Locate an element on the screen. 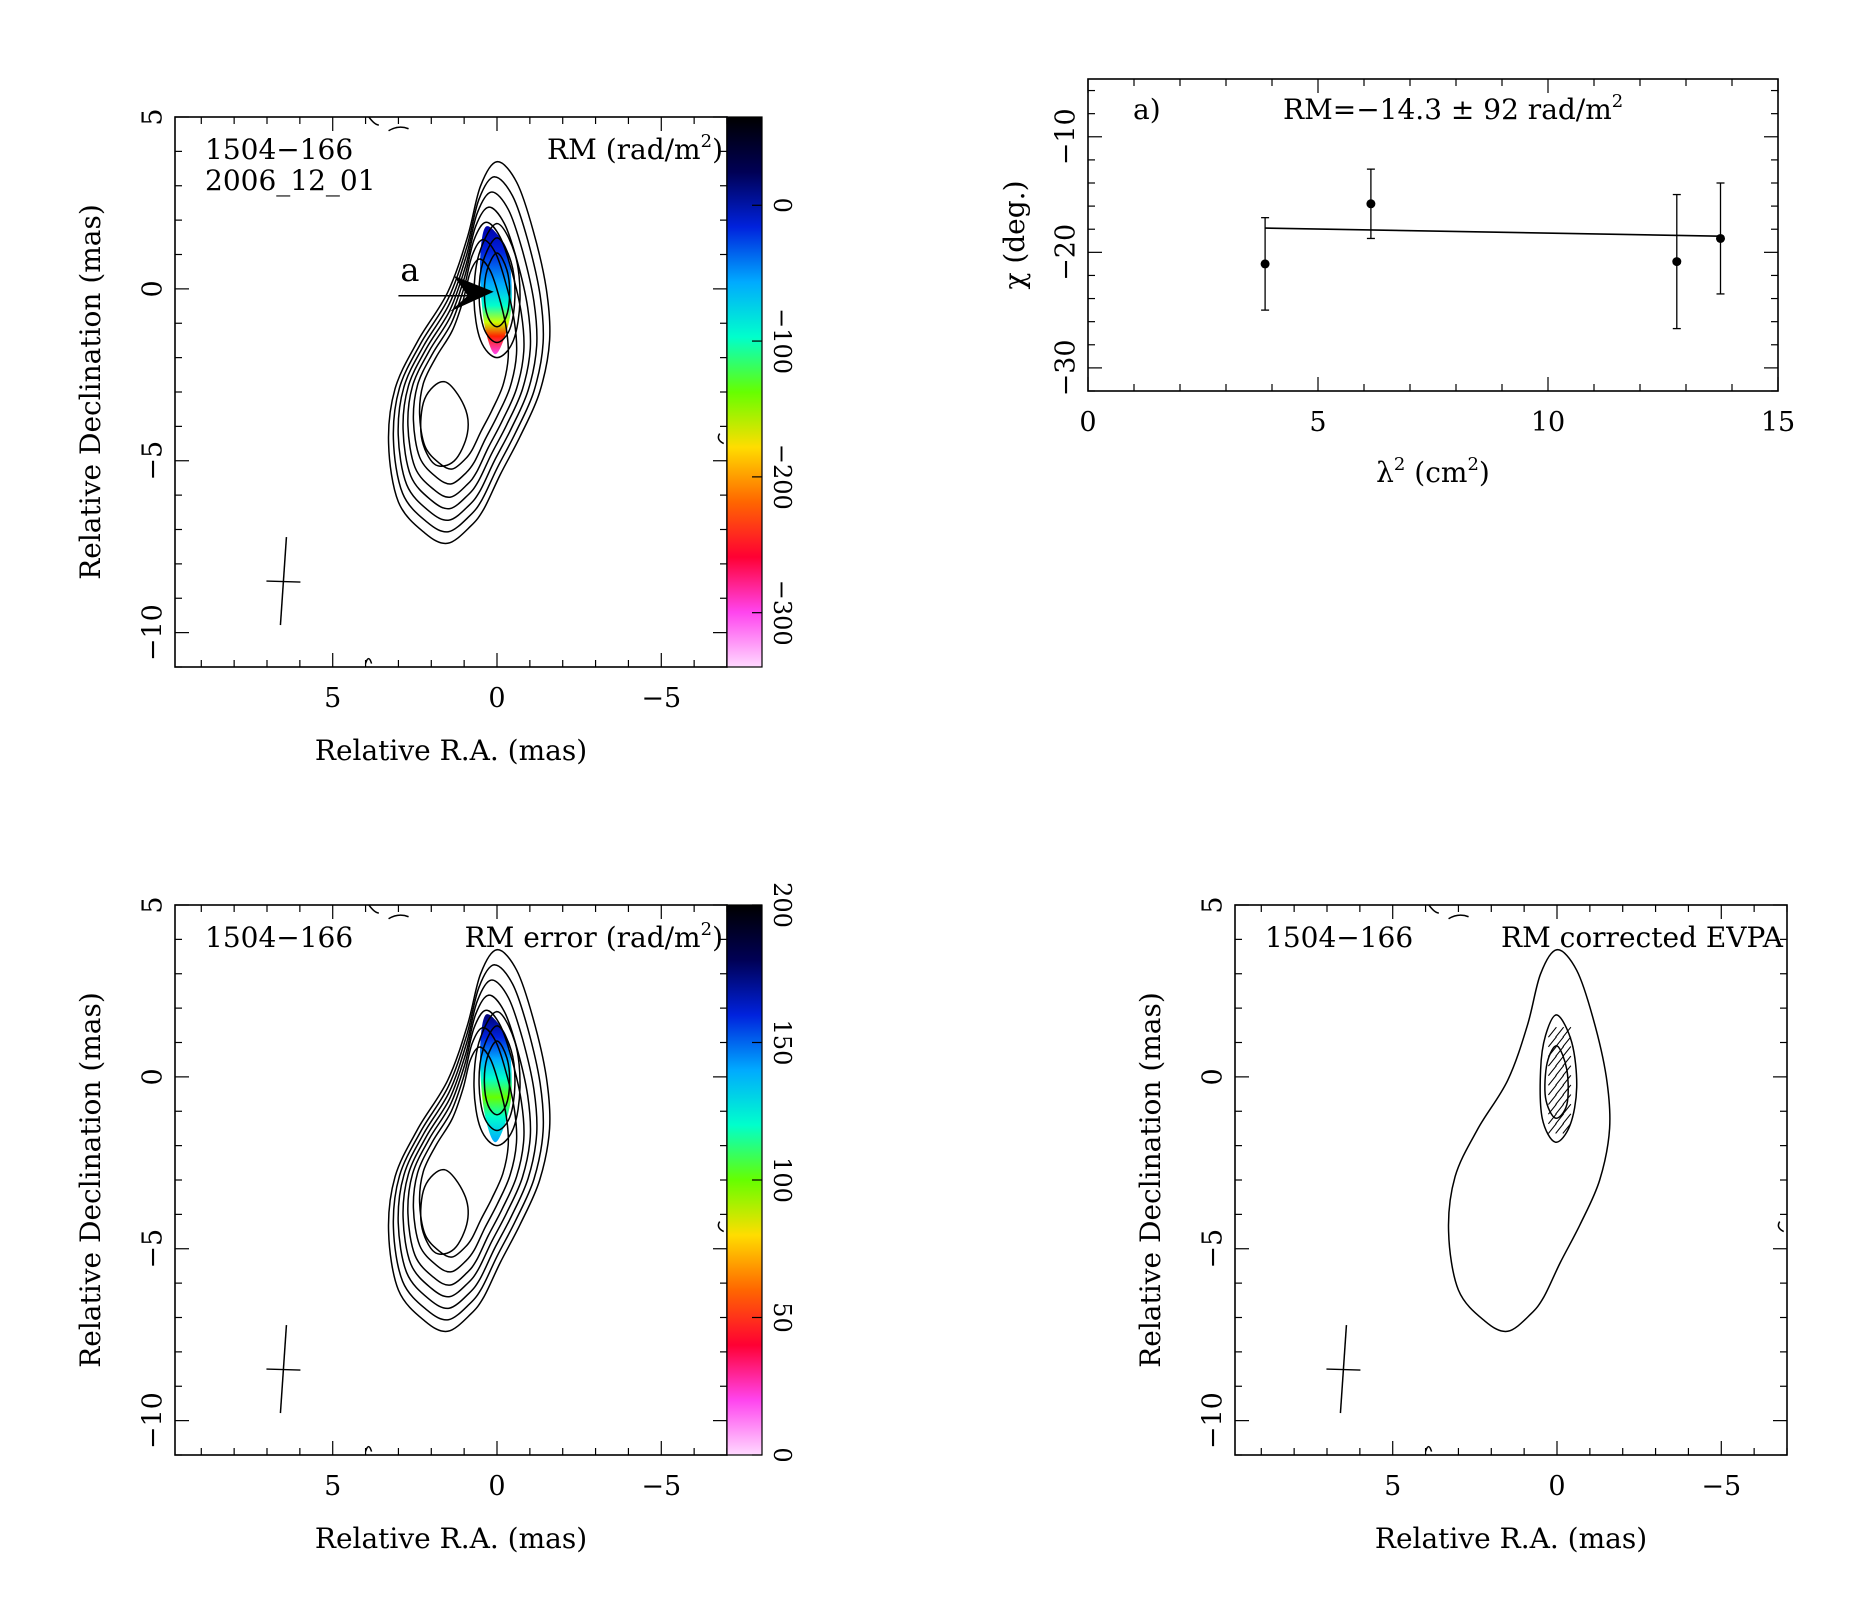 This screenshot has height=1615, width=1862. y-tick-label: −20 is located at coordinates (1066, 252).